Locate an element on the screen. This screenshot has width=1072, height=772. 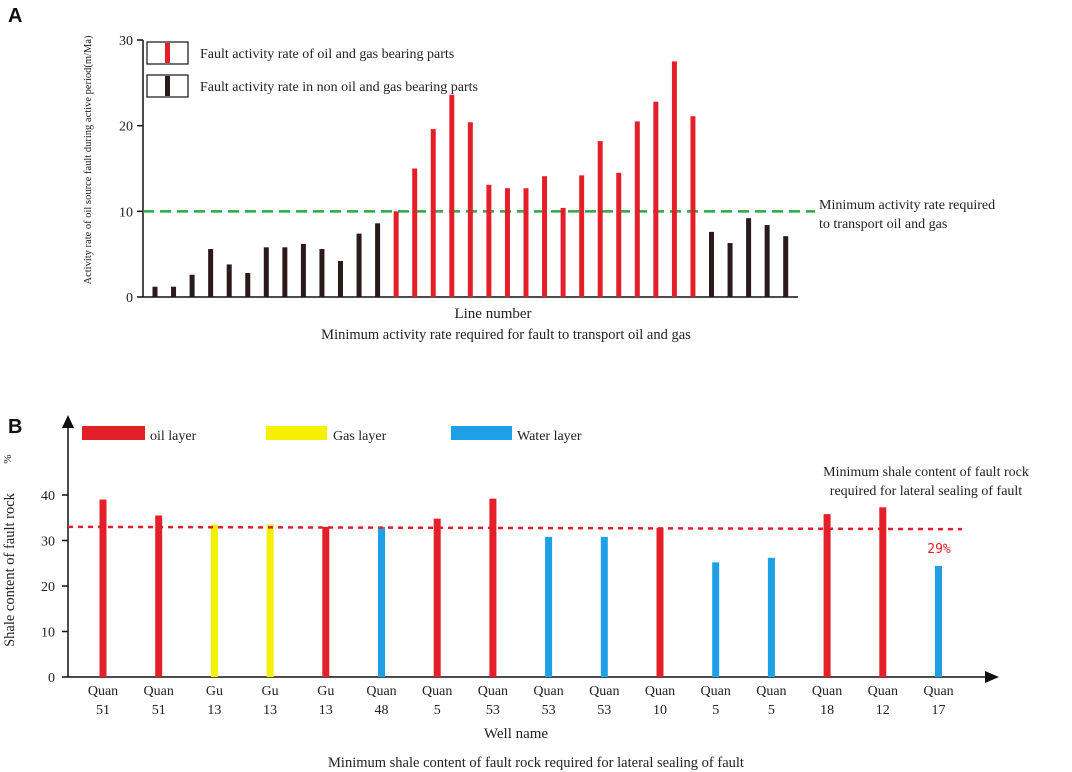
legend-label-oil-layer: oil layer is located at coordinates (173, 436).